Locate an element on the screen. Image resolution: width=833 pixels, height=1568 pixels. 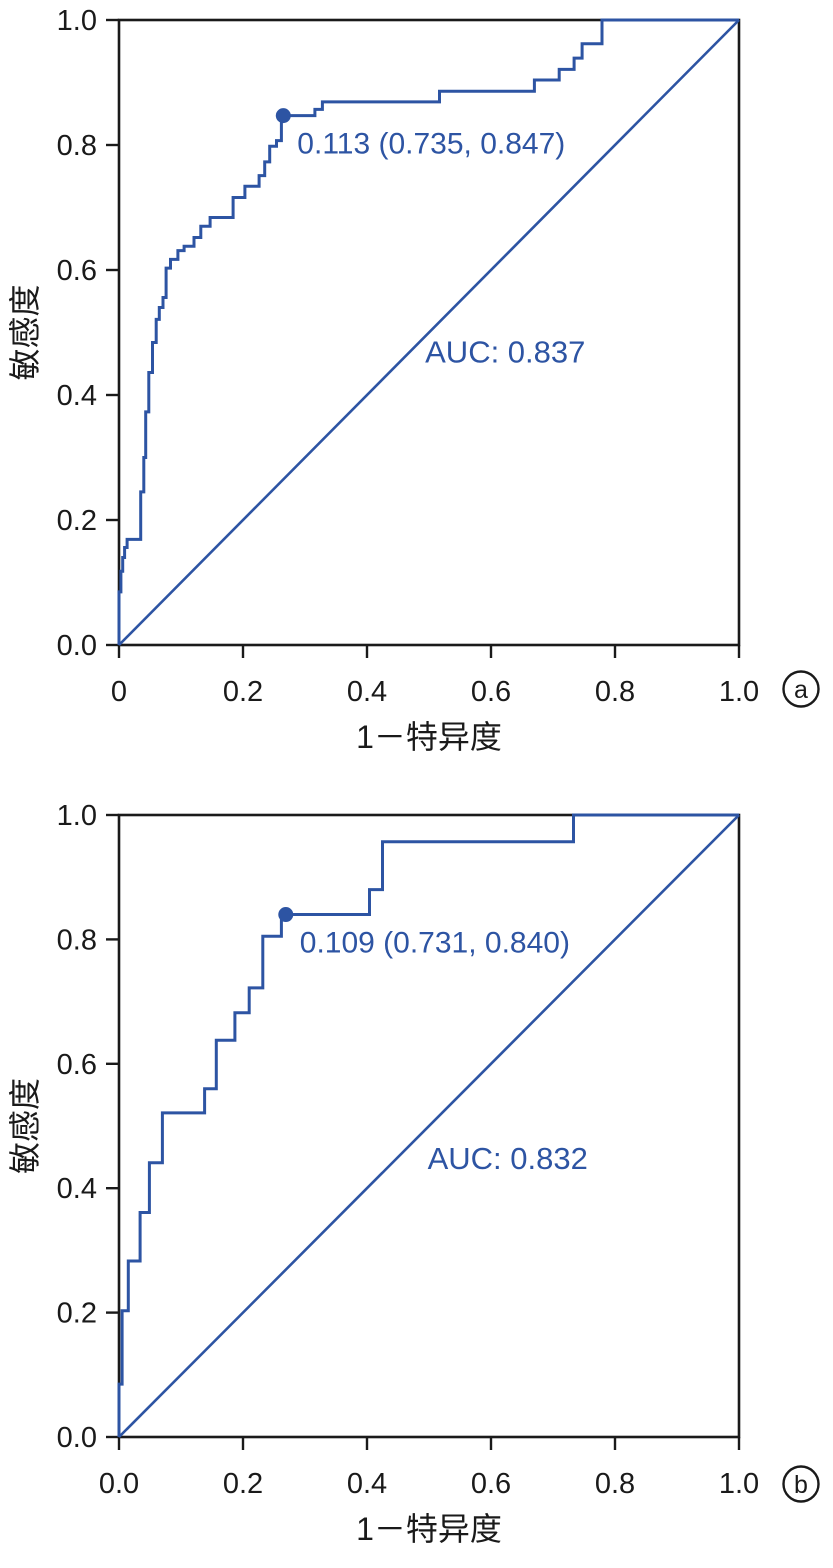
auc-label: AUC: 0.832 is located at coordinates (508, 1158).